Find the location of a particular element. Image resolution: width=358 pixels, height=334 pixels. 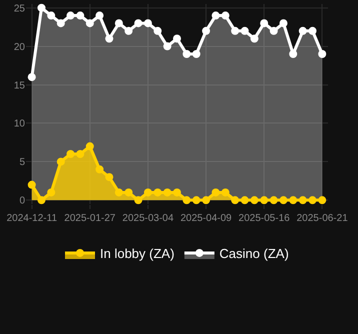

y-tick-label: 5 is located at coordinates (22, 162).